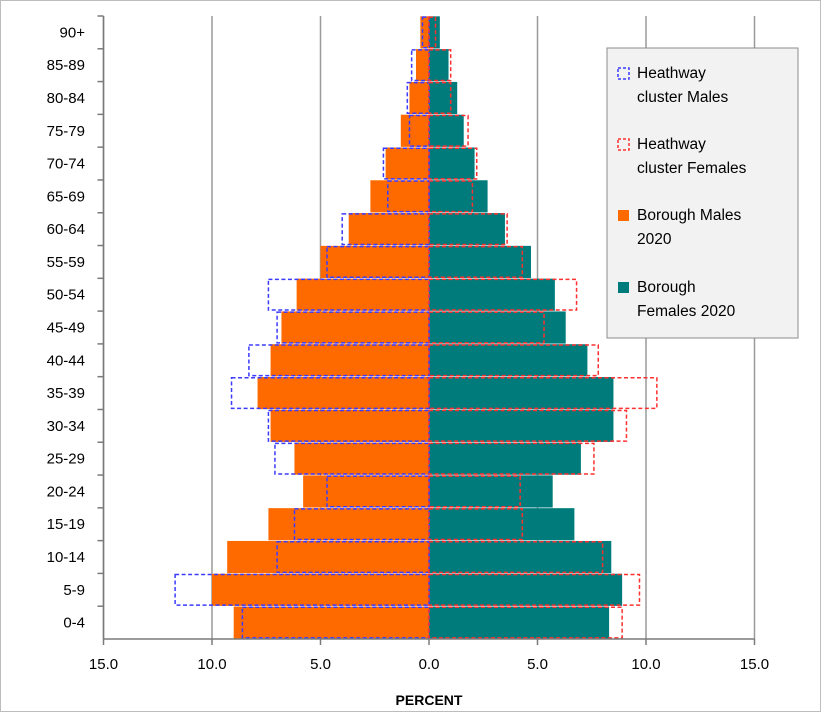  I want to click on legend-label-borough-males-2020: Borough Males 2020, so click(689, 227).